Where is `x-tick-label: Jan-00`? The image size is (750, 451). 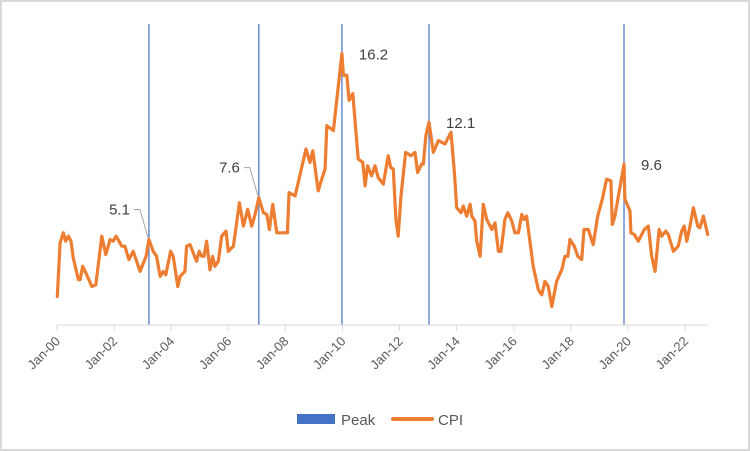
x-tick-label: Jan-00 is located at coordinates (43, 353).